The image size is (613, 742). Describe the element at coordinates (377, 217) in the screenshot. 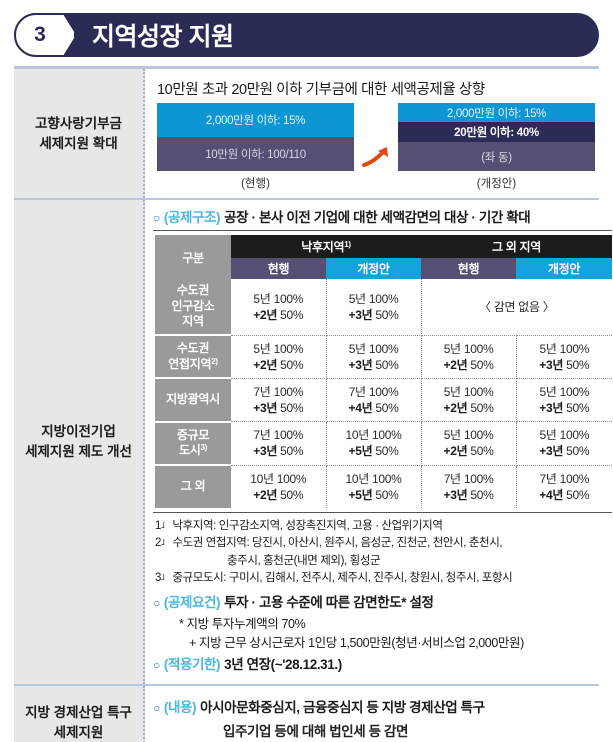

I see `structure-text: 공장 · 본사 이전 기업에 대한 세액감면의 대상 · 기간 확대` at that location.